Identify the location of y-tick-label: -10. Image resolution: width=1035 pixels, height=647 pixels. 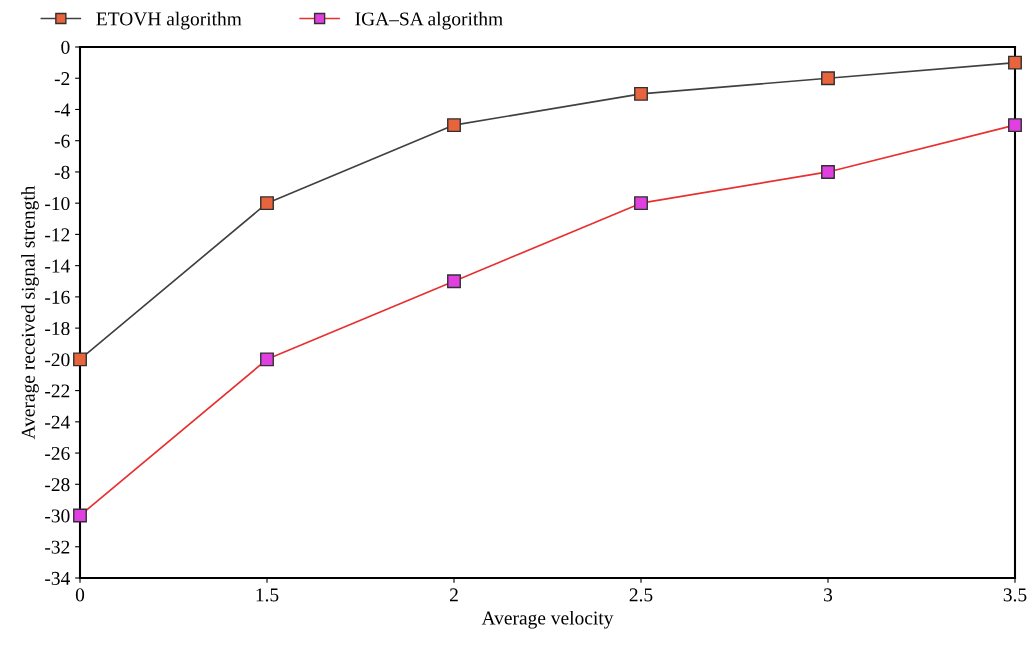
(57, 203).